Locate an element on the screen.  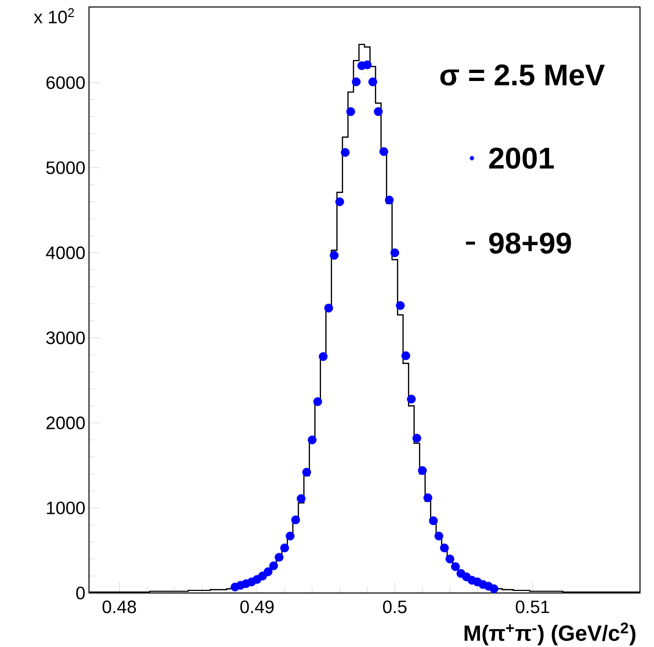
y-tick-label: 3000 is located at coordinates (65, 337).